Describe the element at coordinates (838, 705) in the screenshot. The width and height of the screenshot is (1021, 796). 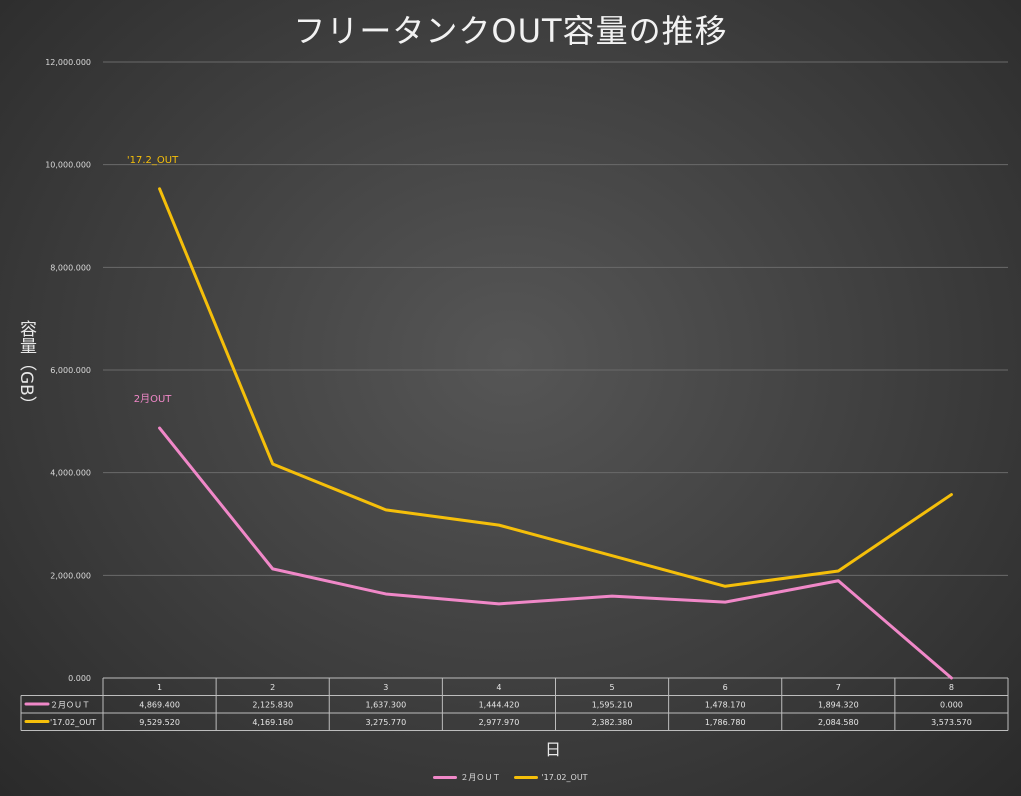
I see `table-cell-value: 1,894.320` at that location.